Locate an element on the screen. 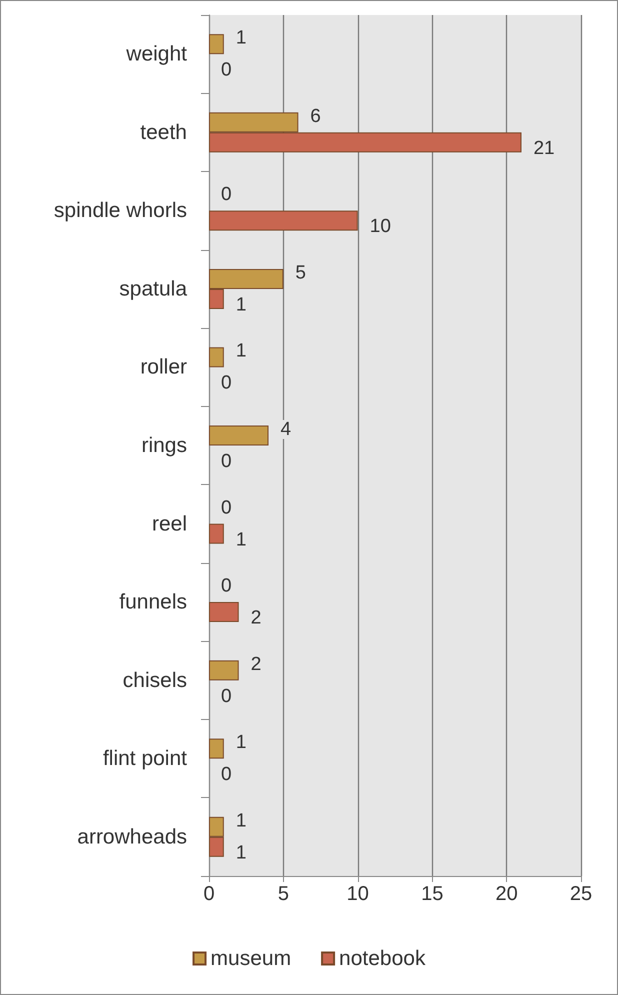 The image size is (618, 995). data-label: 6 is located at coordinates (315, 116).